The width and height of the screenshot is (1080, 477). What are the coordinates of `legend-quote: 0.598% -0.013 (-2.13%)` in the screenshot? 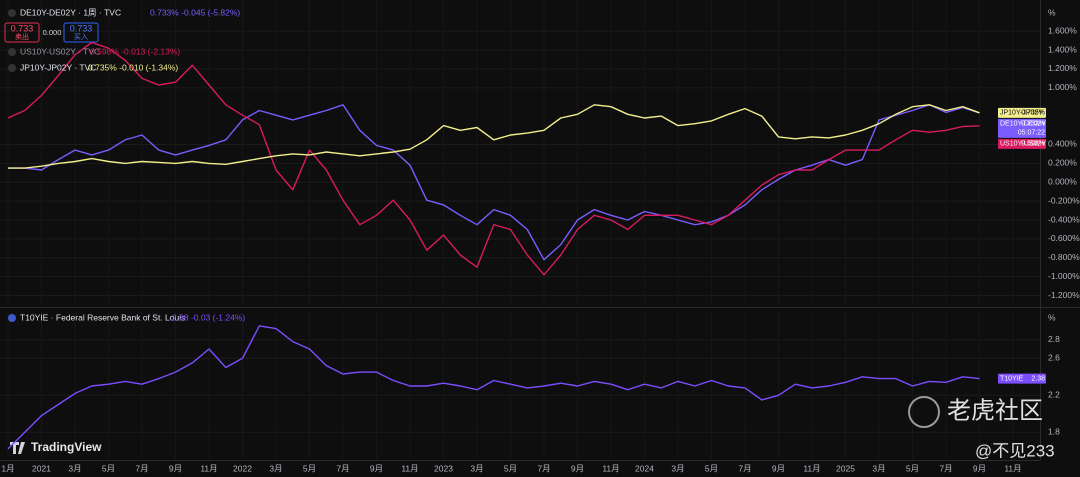 It's located at (135, 51).